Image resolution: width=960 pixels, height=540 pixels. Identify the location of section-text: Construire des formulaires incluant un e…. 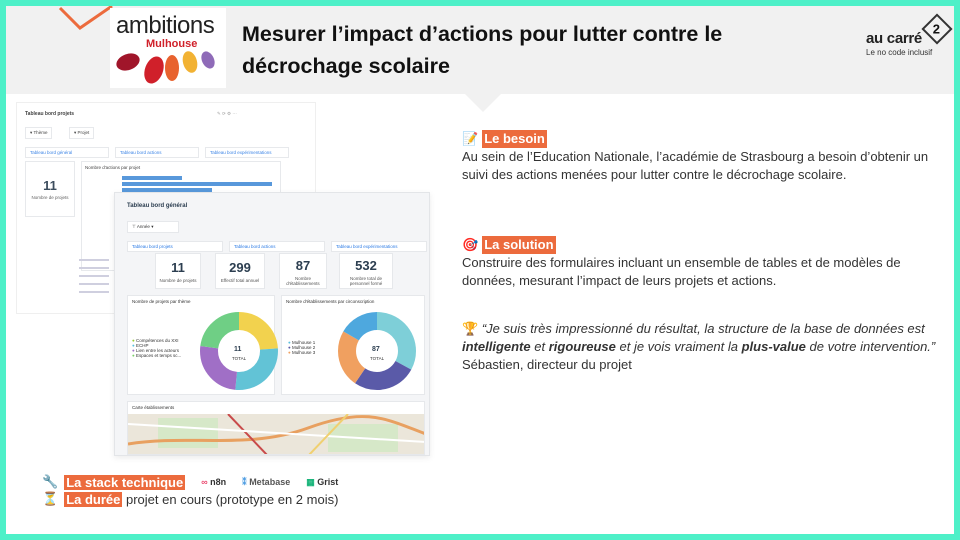
(681, 271).